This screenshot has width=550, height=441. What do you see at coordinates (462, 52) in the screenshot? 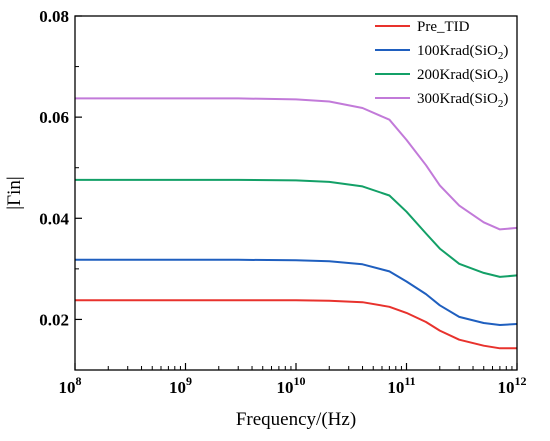
I see `legend-label: 100Krad(SiO2)` at bounding box center [462, 52].